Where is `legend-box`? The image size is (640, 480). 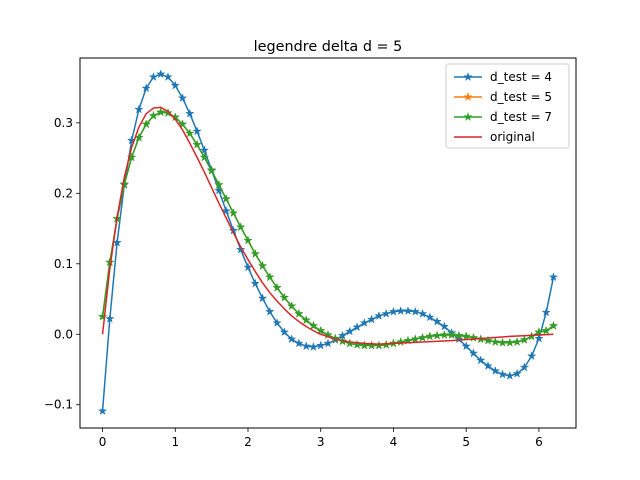
legend-box is located at coordinates (507, 106).